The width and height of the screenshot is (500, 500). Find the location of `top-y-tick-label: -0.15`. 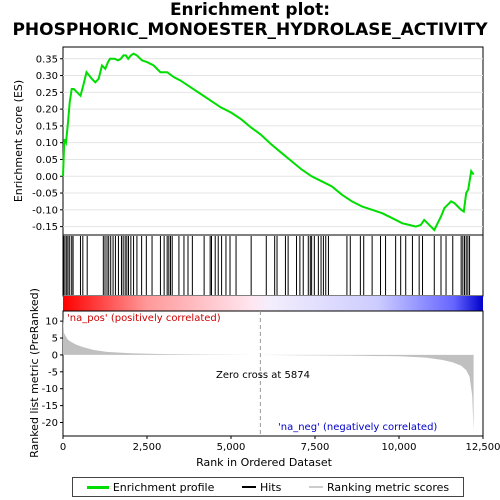

top-y-tick-label: -0.15 is located at coordinates (45, 227).